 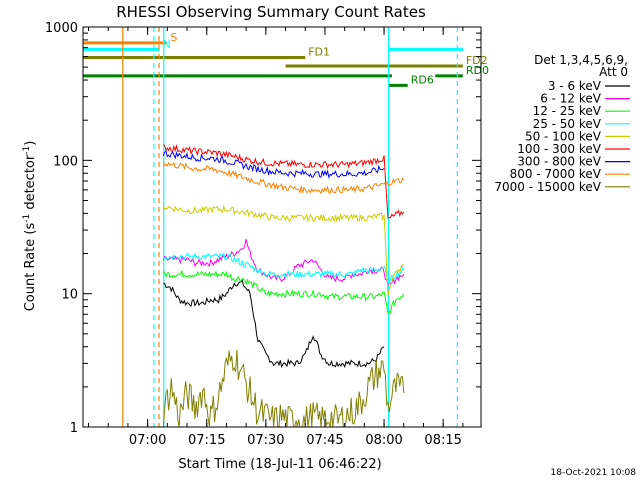 I want to click on legend-label-2: 12 - 25 keV, so click(x=567, y=111).